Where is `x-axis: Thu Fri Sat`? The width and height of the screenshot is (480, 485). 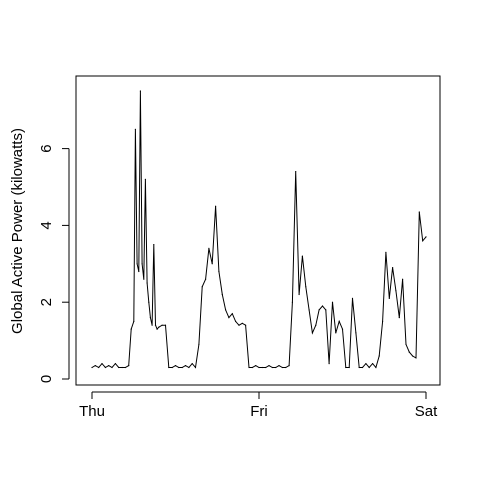 x-axis: Thu Fri Sat is located at coordinates (258, 405).